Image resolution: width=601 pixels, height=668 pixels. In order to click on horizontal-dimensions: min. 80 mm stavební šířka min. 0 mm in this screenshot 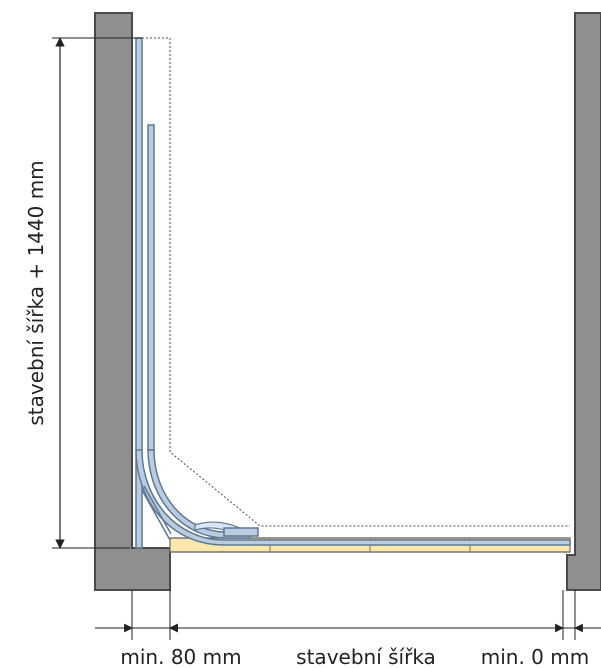, I will do `click(348, 629)`.